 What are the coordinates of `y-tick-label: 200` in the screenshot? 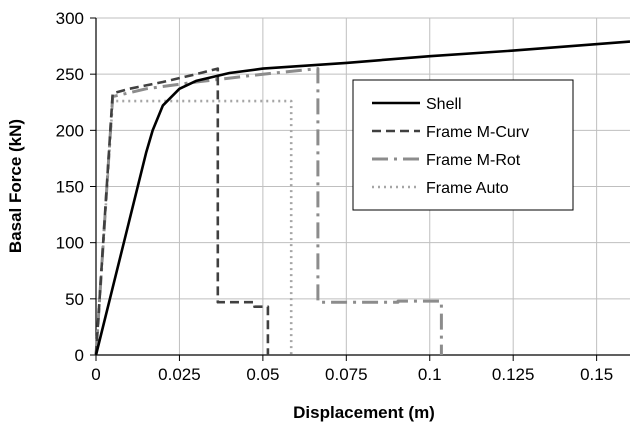 It's located at (70, 130).